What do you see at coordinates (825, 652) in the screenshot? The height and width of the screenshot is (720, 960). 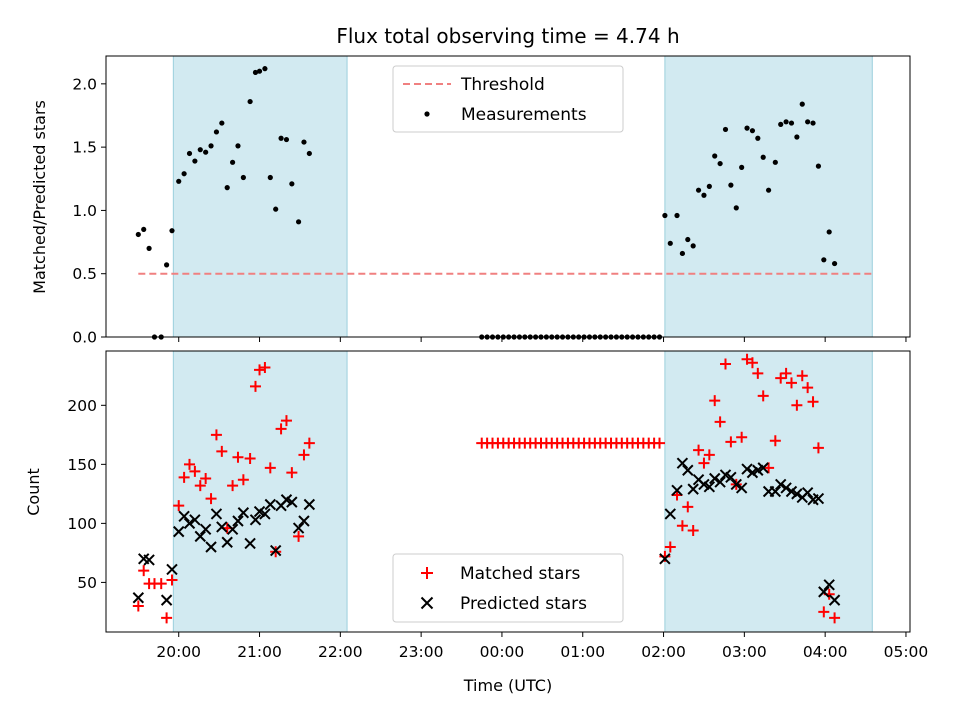 I see `x-tick-label: 04:00` at bounding box center [825, 652].